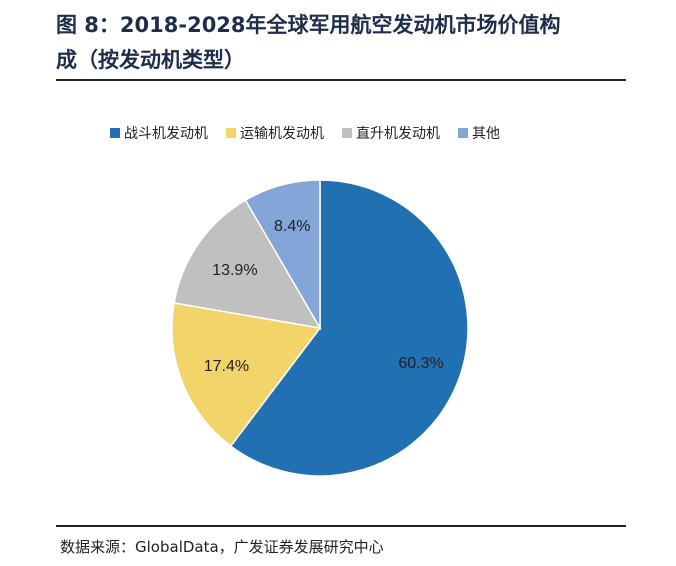 Image resolution: width=676 pixels, height=566 pixels. I want to click on top-divider, so click(341, 80).